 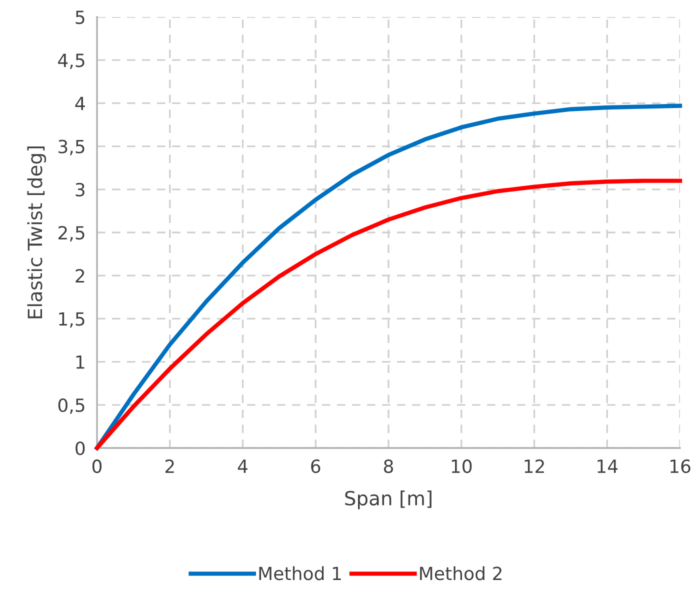 What do you see at coordinates (243, 466) in the screenshot?
I see `x-tick-label: 4` at bounding box center [243, 466].